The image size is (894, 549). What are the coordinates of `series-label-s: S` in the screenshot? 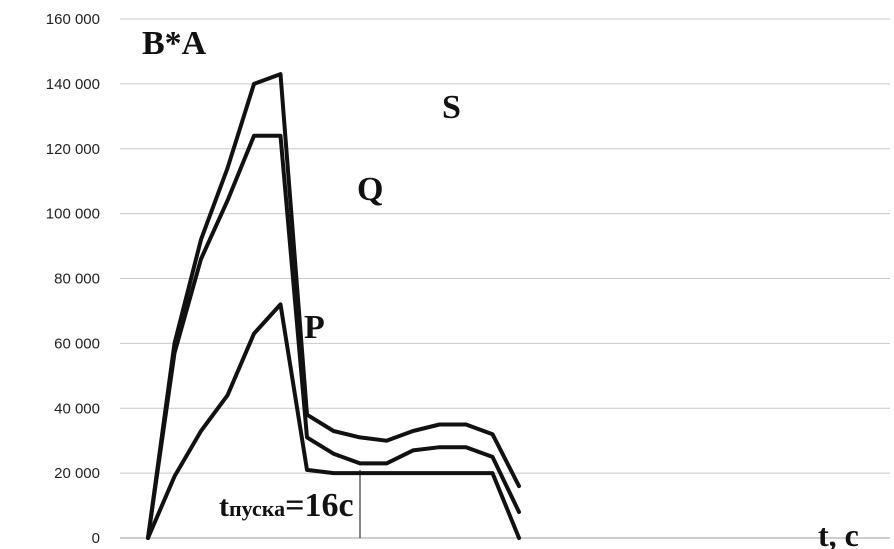 It's located at (451, 107).